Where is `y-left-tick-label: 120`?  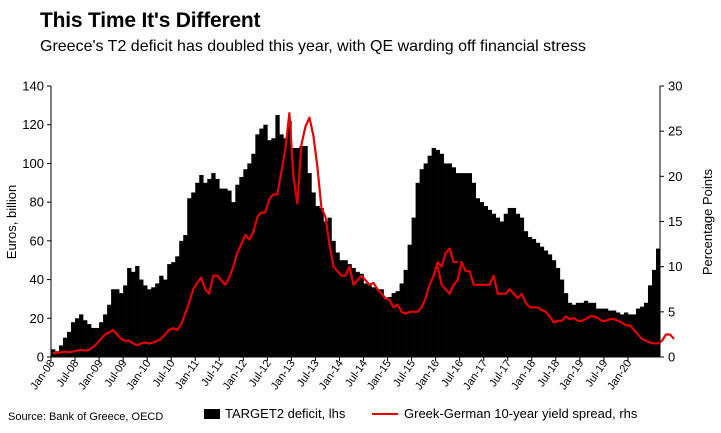
y-left-tick-label: 120 is located at coordinates (33, 124).